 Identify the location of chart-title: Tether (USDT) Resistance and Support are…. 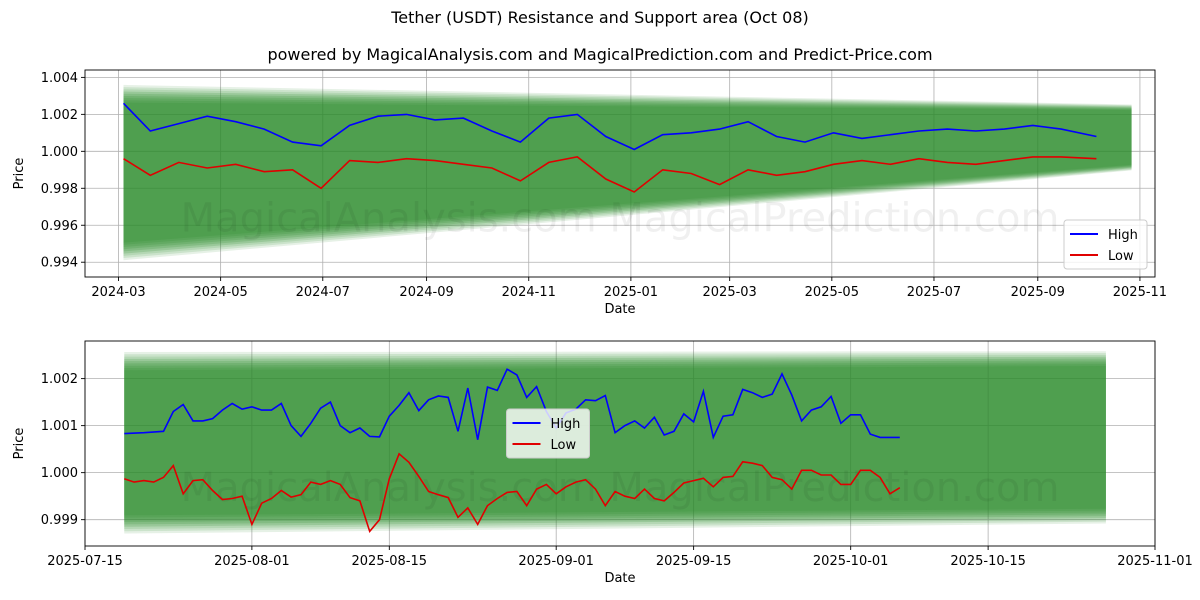
(600, 17).